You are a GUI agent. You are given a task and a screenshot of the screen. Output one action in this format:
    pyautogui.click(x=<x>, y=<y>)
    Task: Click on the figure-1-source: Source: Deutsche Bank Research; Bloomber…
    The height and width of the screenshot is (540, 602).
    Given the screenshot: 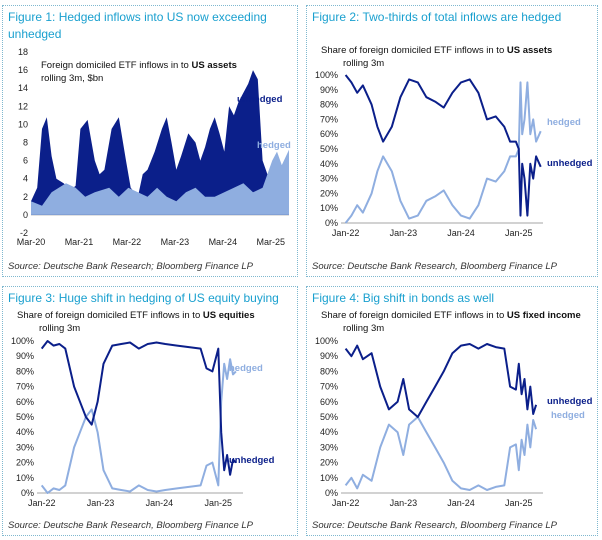 What is the action you would take?
    pyautogui.click(x=131, y=266)
    